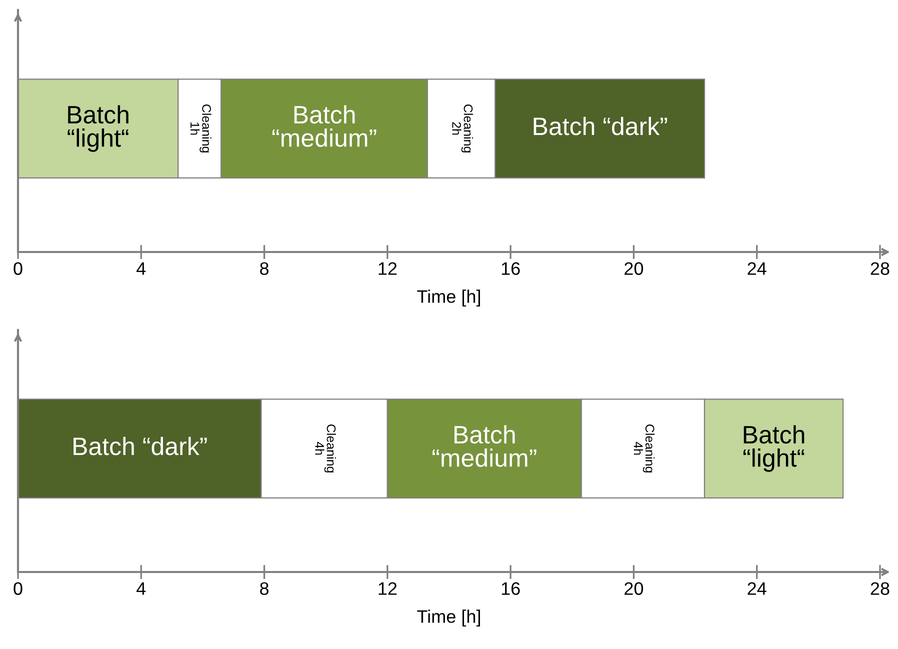 This screenshot has height=649, width=898. What do you see at coordinates (201, 128) in the screenshot?
I see `series-label: Cleaning 1h` at bounding box center [201, 128].